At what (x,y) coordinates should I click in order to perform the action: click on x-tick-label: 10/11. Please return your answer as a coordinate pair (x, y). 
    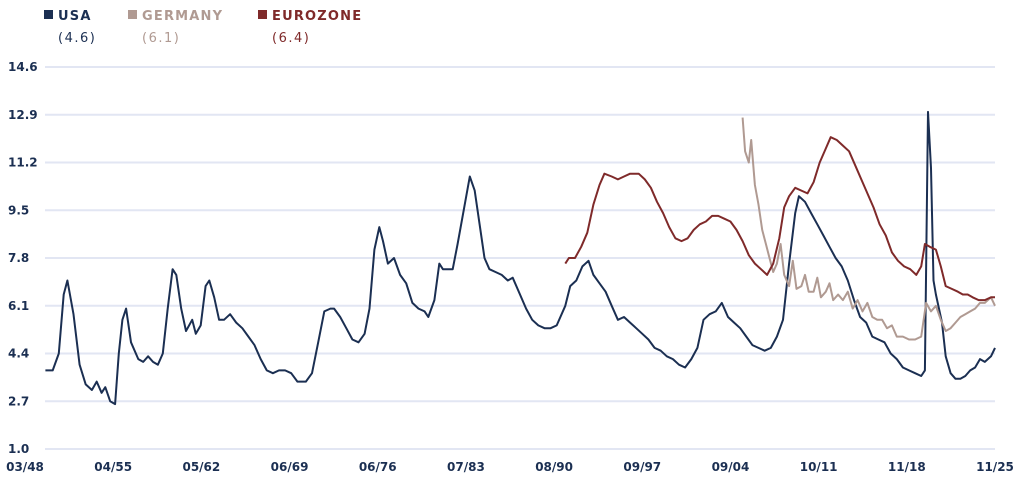
    Looking at the image, I should click on (819, 467).